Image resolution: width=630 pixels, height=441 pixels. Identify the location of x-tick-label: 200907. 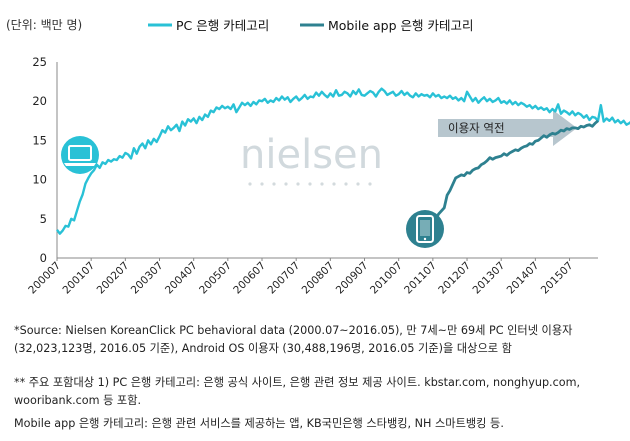
(352, 278).